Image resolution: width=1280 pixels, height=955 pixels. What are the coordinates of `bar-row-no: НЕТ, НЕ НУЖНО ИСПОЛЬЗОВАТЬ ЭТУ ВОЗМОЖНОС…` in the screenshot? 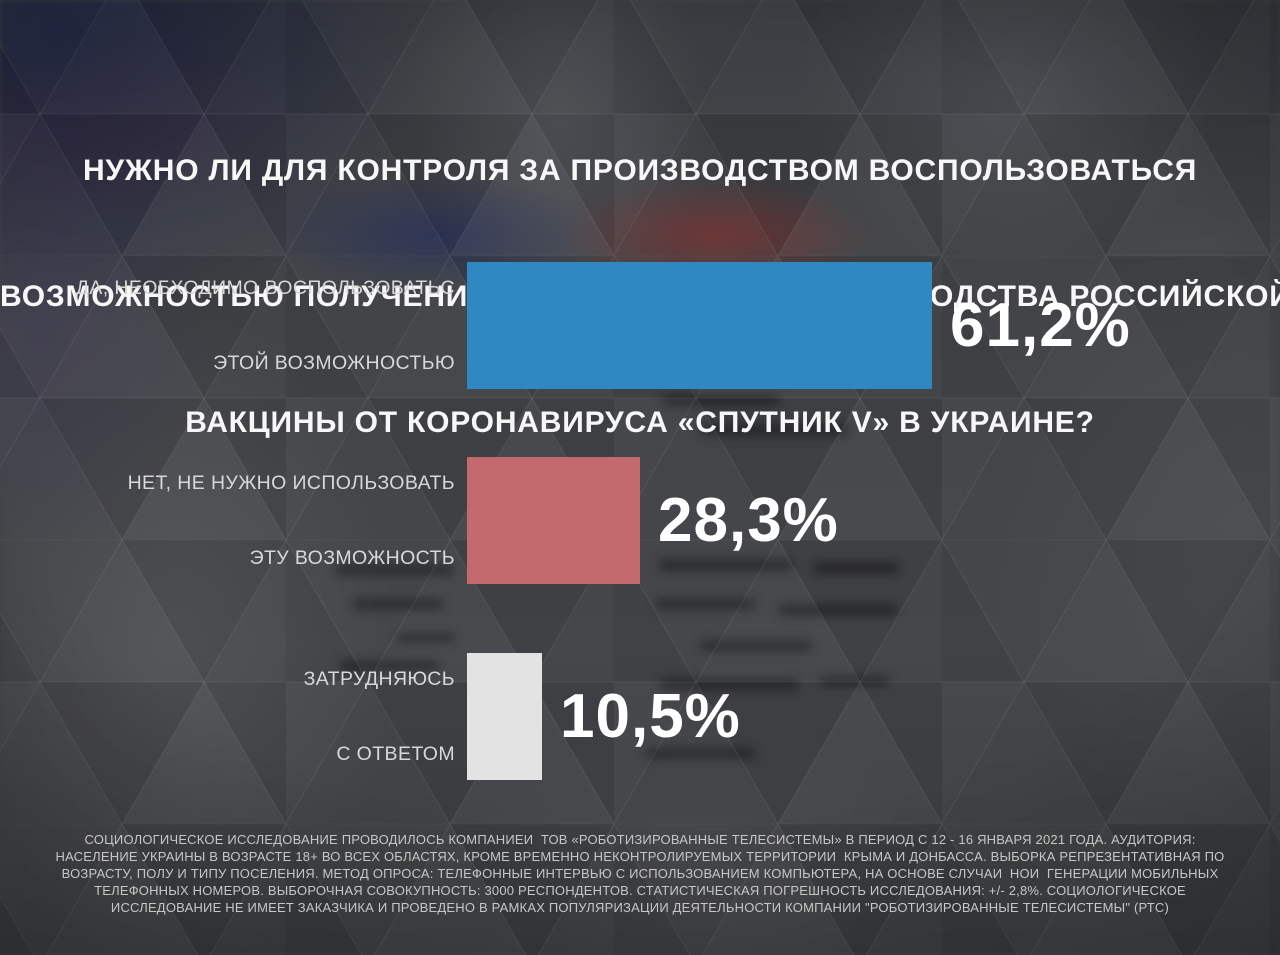 It's located at (640, 520).